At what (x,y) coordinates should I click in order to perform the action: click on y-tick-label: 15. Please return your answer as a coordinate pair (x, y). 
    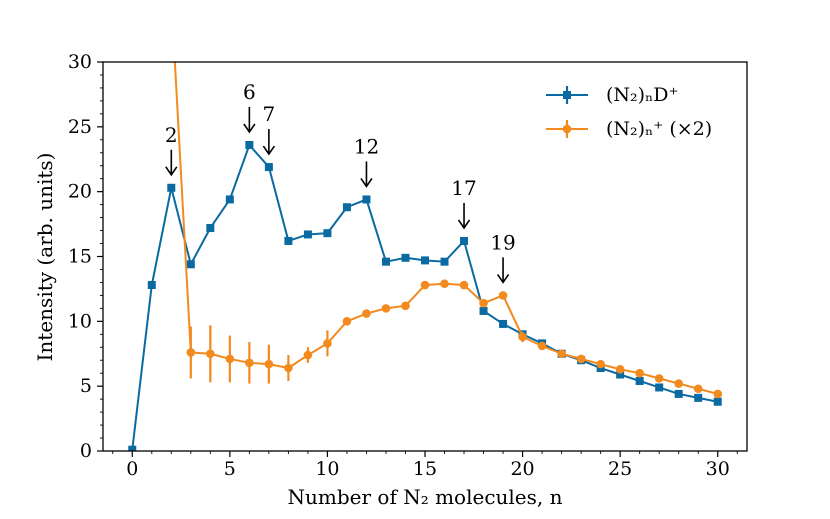
    Looking at the image, I should click on (80, 257).